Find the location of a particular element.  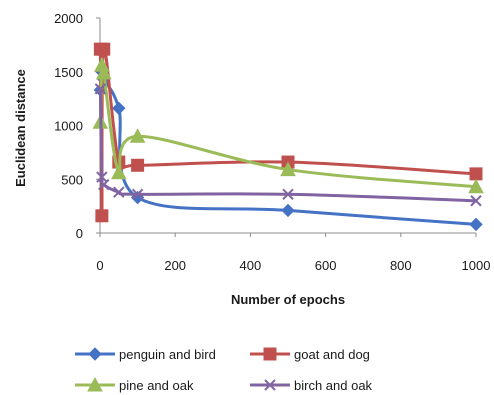

y-tick-label: 2000 is located at coordinates (68, 18).